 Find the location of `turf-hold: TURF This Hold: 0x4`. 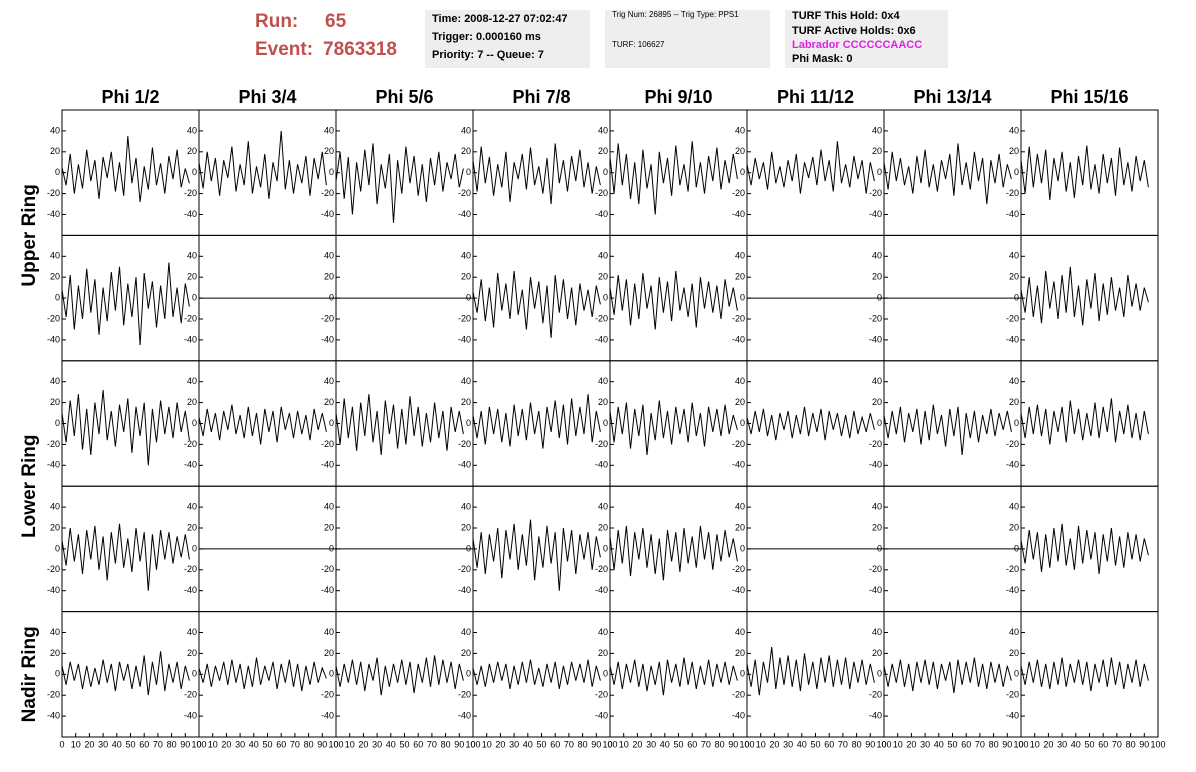

turf-hold: TURF This Hold: 0x4 is located at coordinates (846, 16).